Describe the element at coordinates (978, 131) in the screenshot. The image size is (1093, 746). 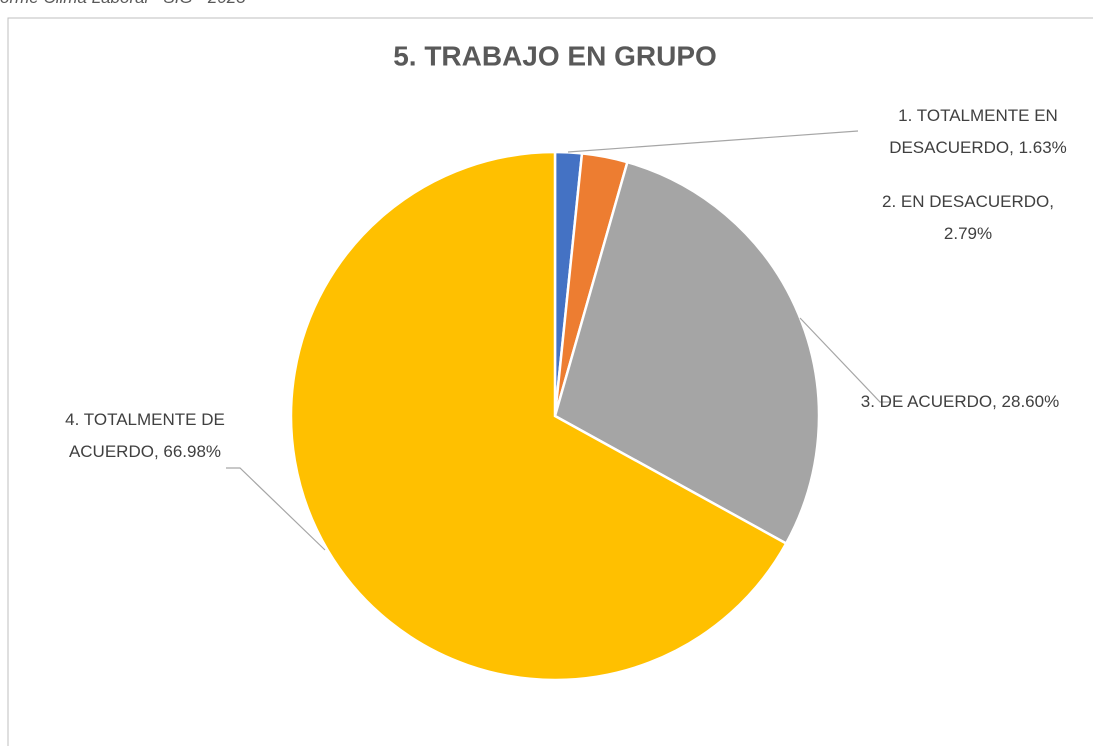
I see `data-label: 1. TOTALMENTE EN DESACUERDO, 1.63%` at that location.